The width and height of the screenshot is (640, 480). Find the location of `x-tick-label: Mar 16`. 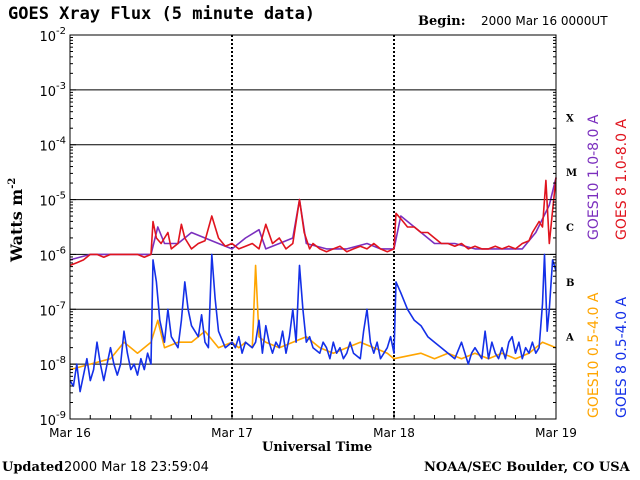

x-tick-label: Mar 16 is located at coordinates (70, 433).